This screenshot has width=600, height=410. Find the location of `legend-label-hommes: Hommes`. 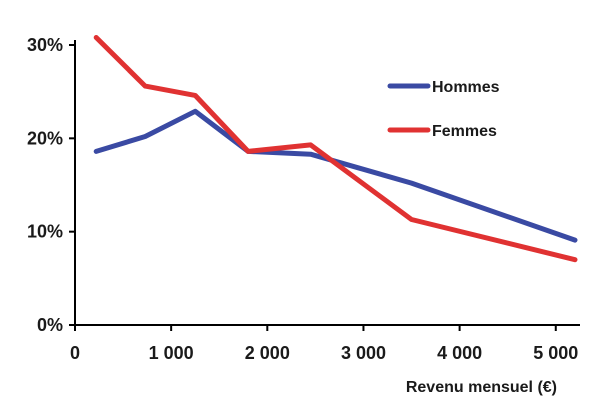

legend-label-hommes: Hommes is located at coordinates (466, 87).